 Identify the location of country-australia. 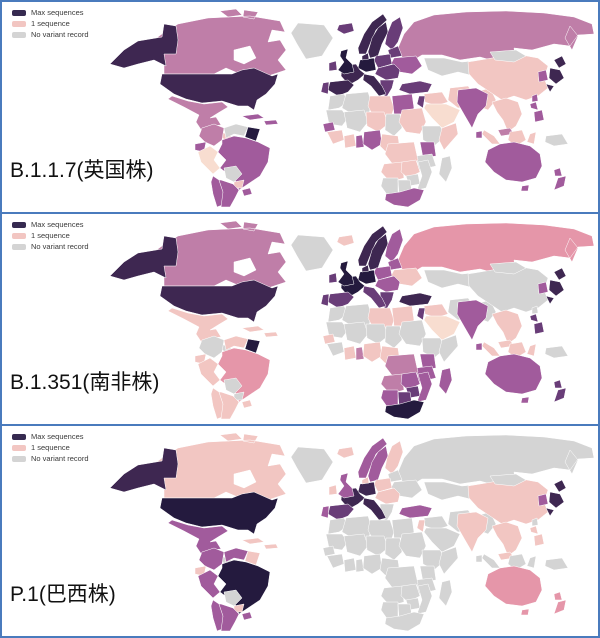
(513, 162).